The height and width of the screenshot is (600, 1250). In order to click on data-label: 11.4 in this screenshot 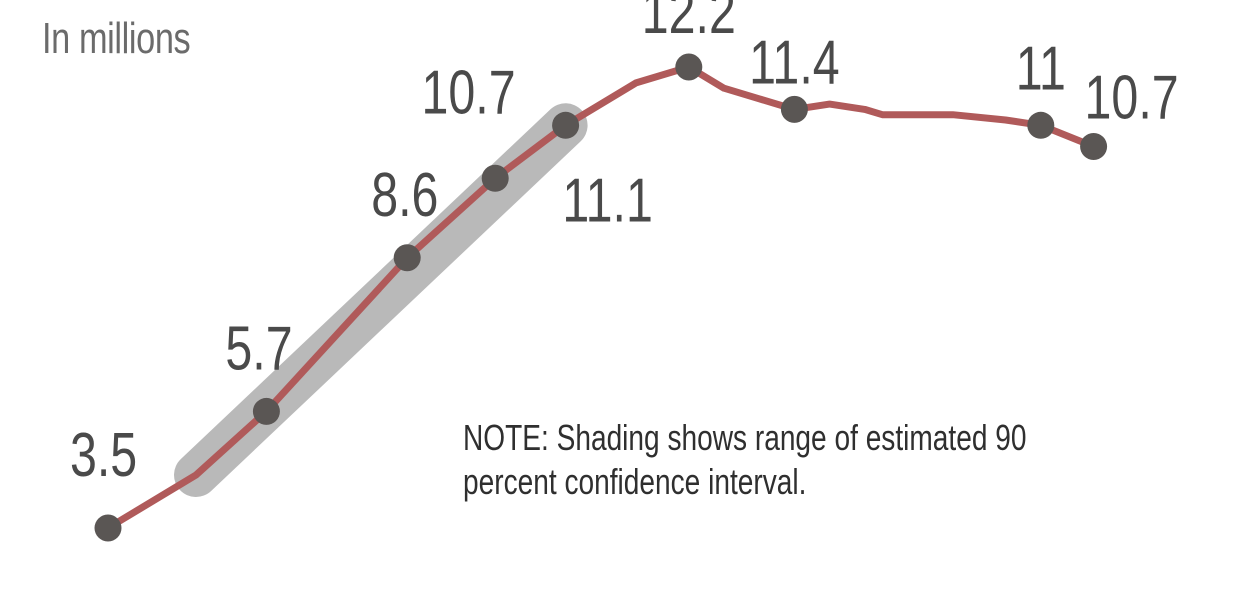, I will do `click(794, 62)`.